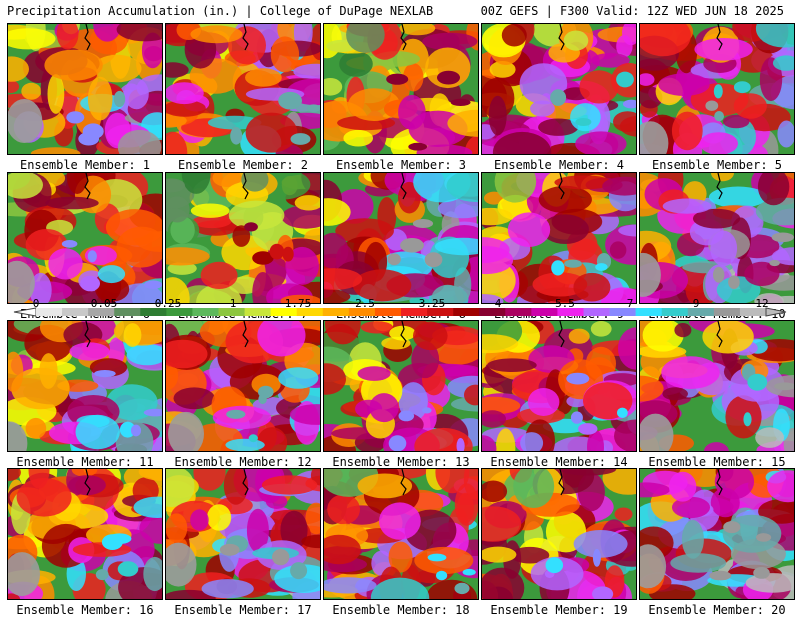 Image resolution: width=800 pixels, height=617 pixels. What do you see at coordinates (630, 303) in the screenshot?
I see `colorbar-tick-label: 7` at bounding box center [630, 303].